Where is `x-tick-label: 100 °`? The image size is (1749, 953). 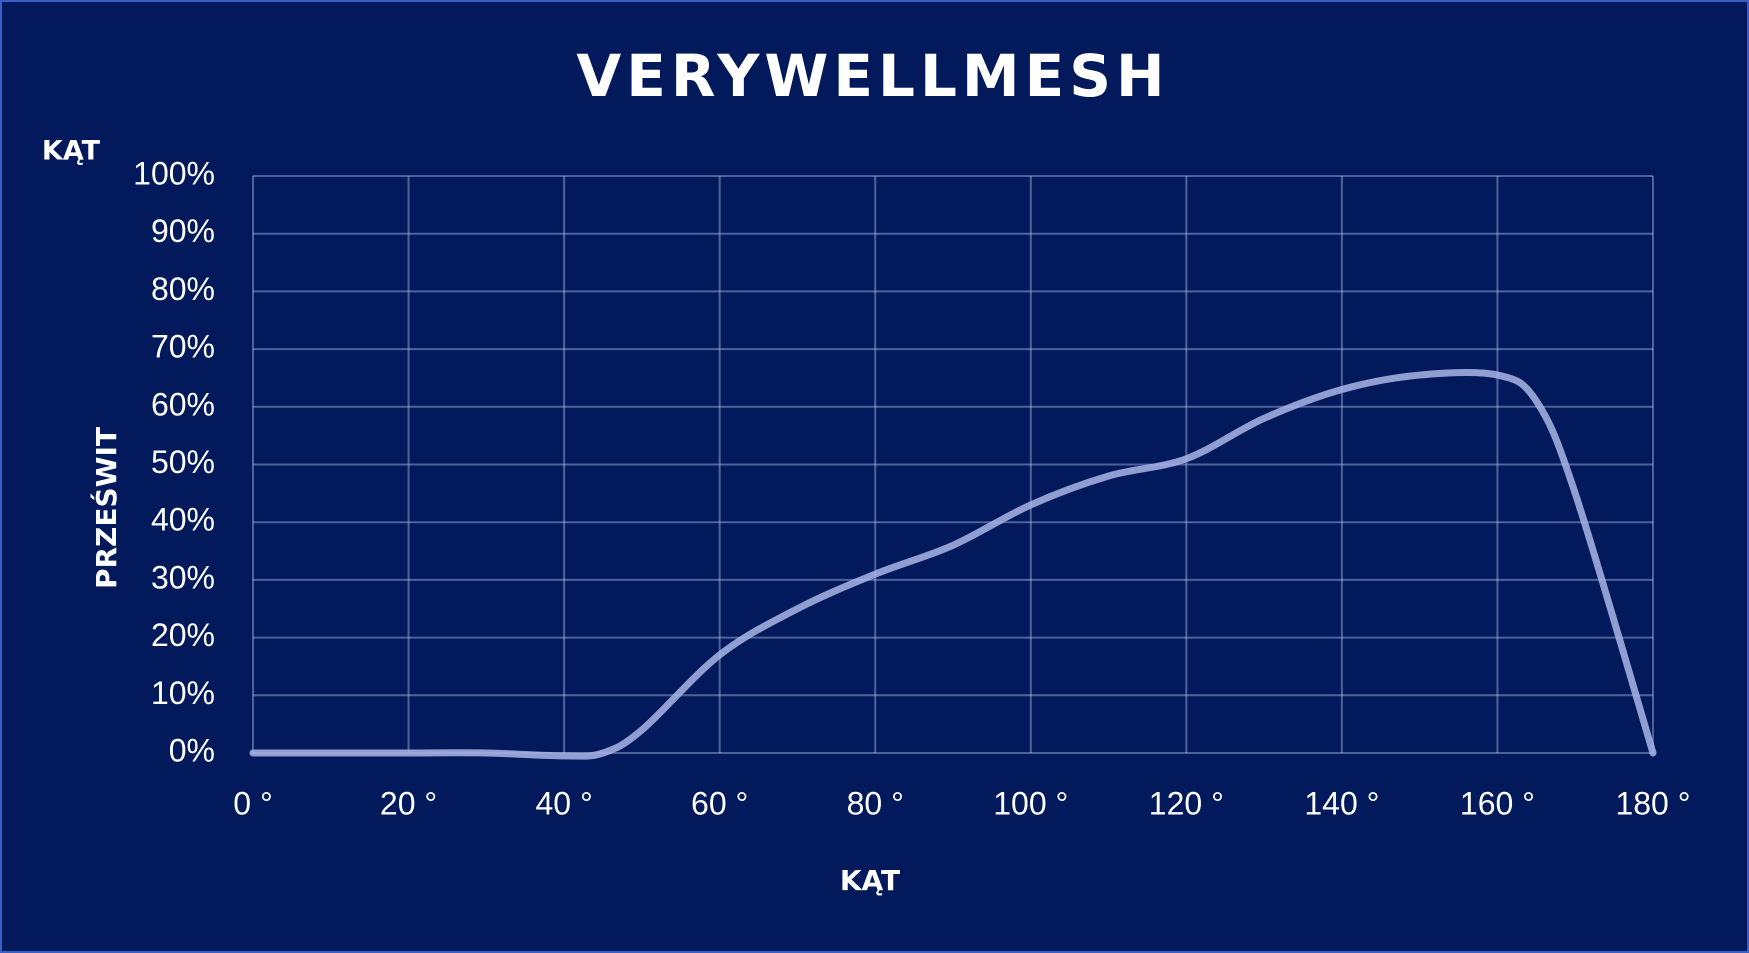 x-tick-label: 100 ° is located at coordinates (1030, 803).